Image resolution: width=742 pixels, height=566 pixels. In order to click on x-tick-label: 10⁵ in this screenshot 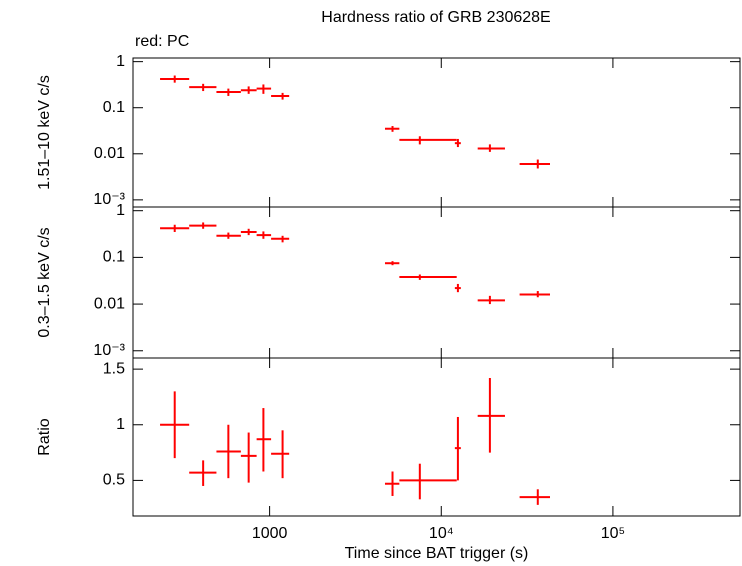, I will do `click(613, 533)`.